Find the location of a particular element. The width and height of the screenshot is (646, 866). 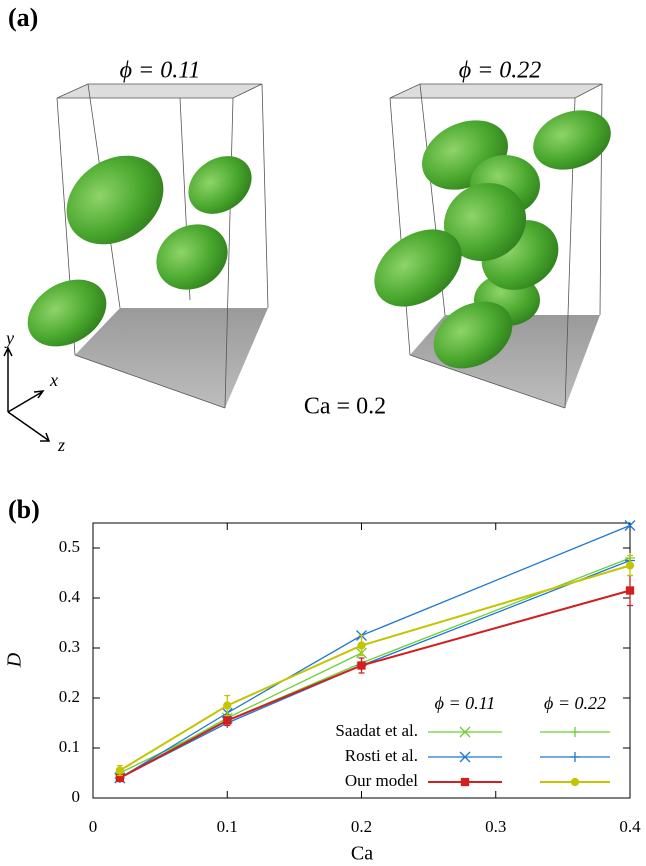

legend-header: ϕ = 0.11 is located at coordinates (465, 703).